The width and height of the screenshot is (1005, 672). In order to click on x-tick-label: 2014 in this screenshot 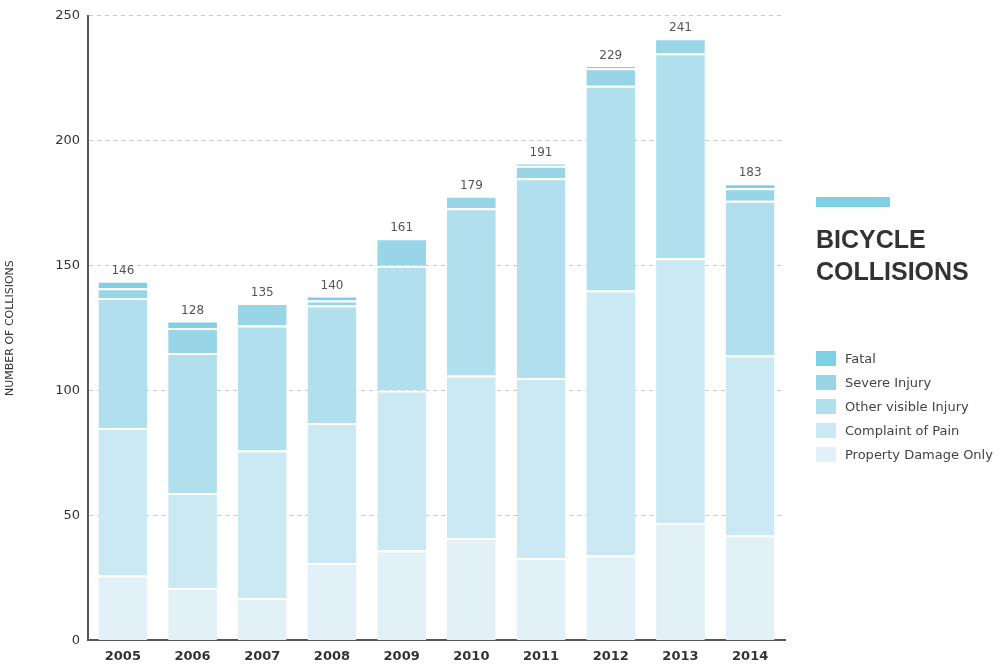, I will do `click(750, 655)`.